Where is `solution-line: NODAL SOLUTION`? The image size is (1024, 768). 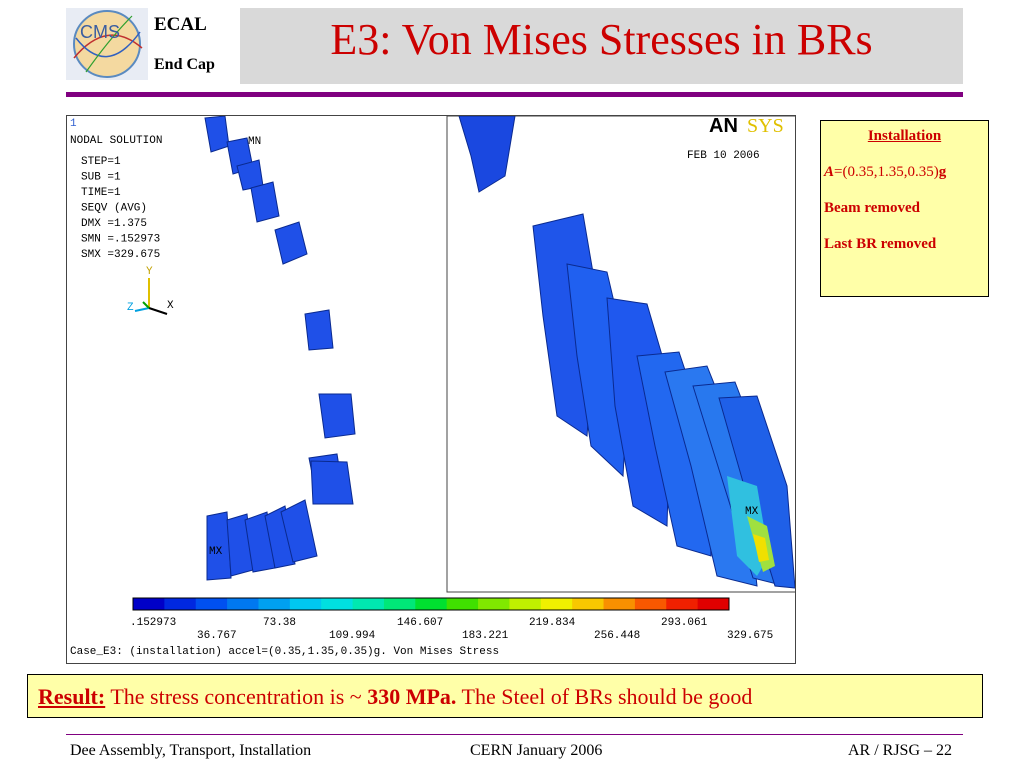
solution-line: NODAL SOLUTION is located at coordinates (116, 141).